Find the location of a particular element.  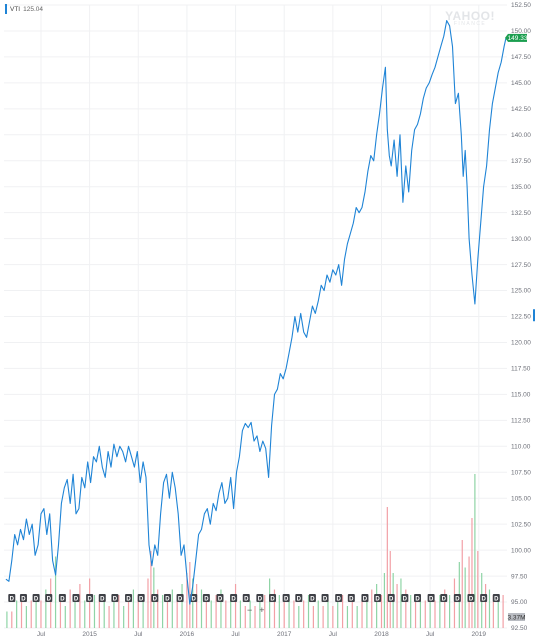

y-tick-label: 132.50 is located at coordinates (521, 213).